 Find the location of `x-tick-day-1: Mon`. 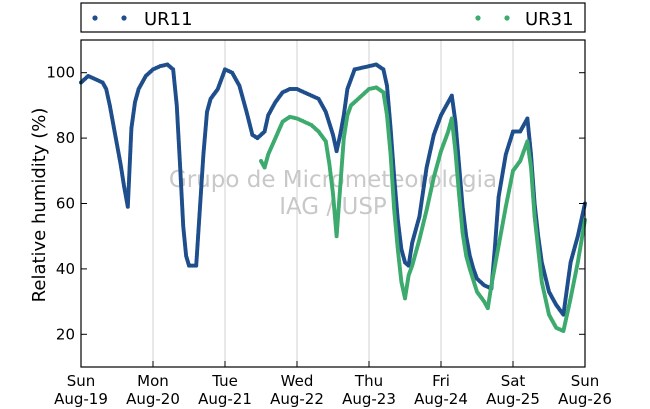

x-tick-day-1: Mon is located at coordinates (153, 381).